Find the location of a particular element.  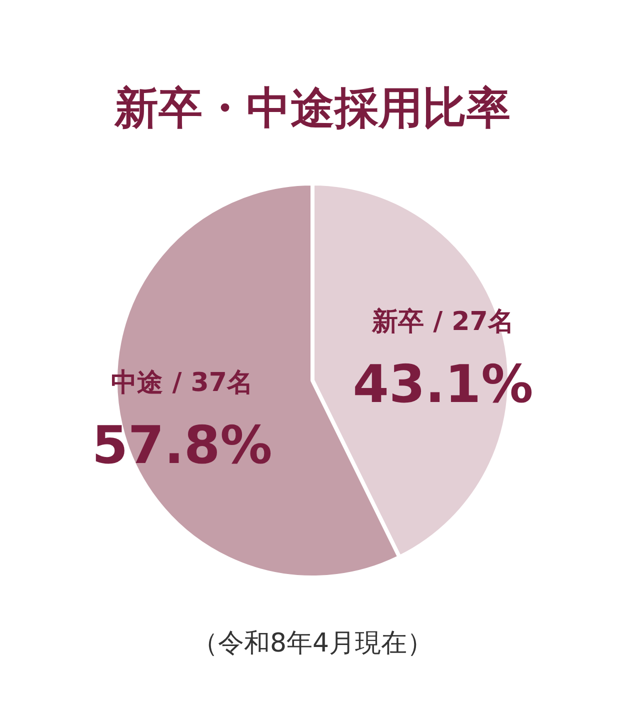

text: （令和8年4月現在） is located at coordinates (313, 643).